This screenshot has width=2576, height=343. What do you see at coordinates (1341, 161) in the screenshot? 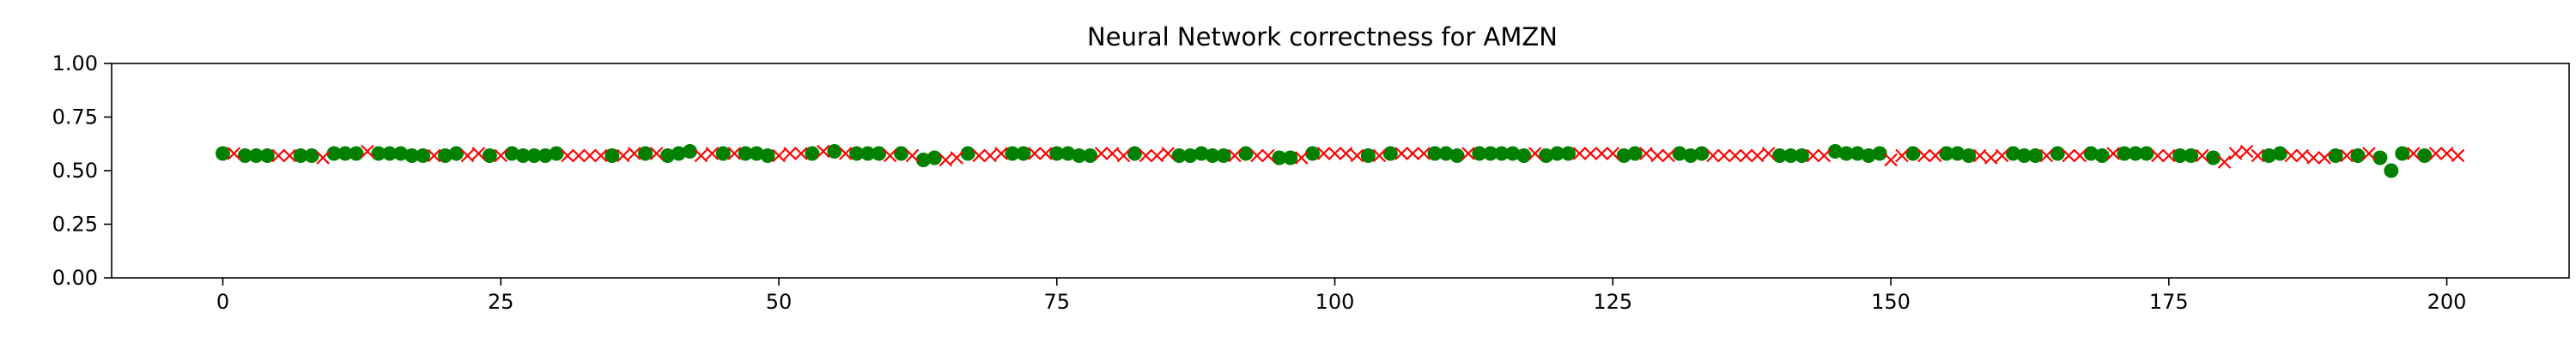
I see `data-markers` at bounding box center [1341, 161].